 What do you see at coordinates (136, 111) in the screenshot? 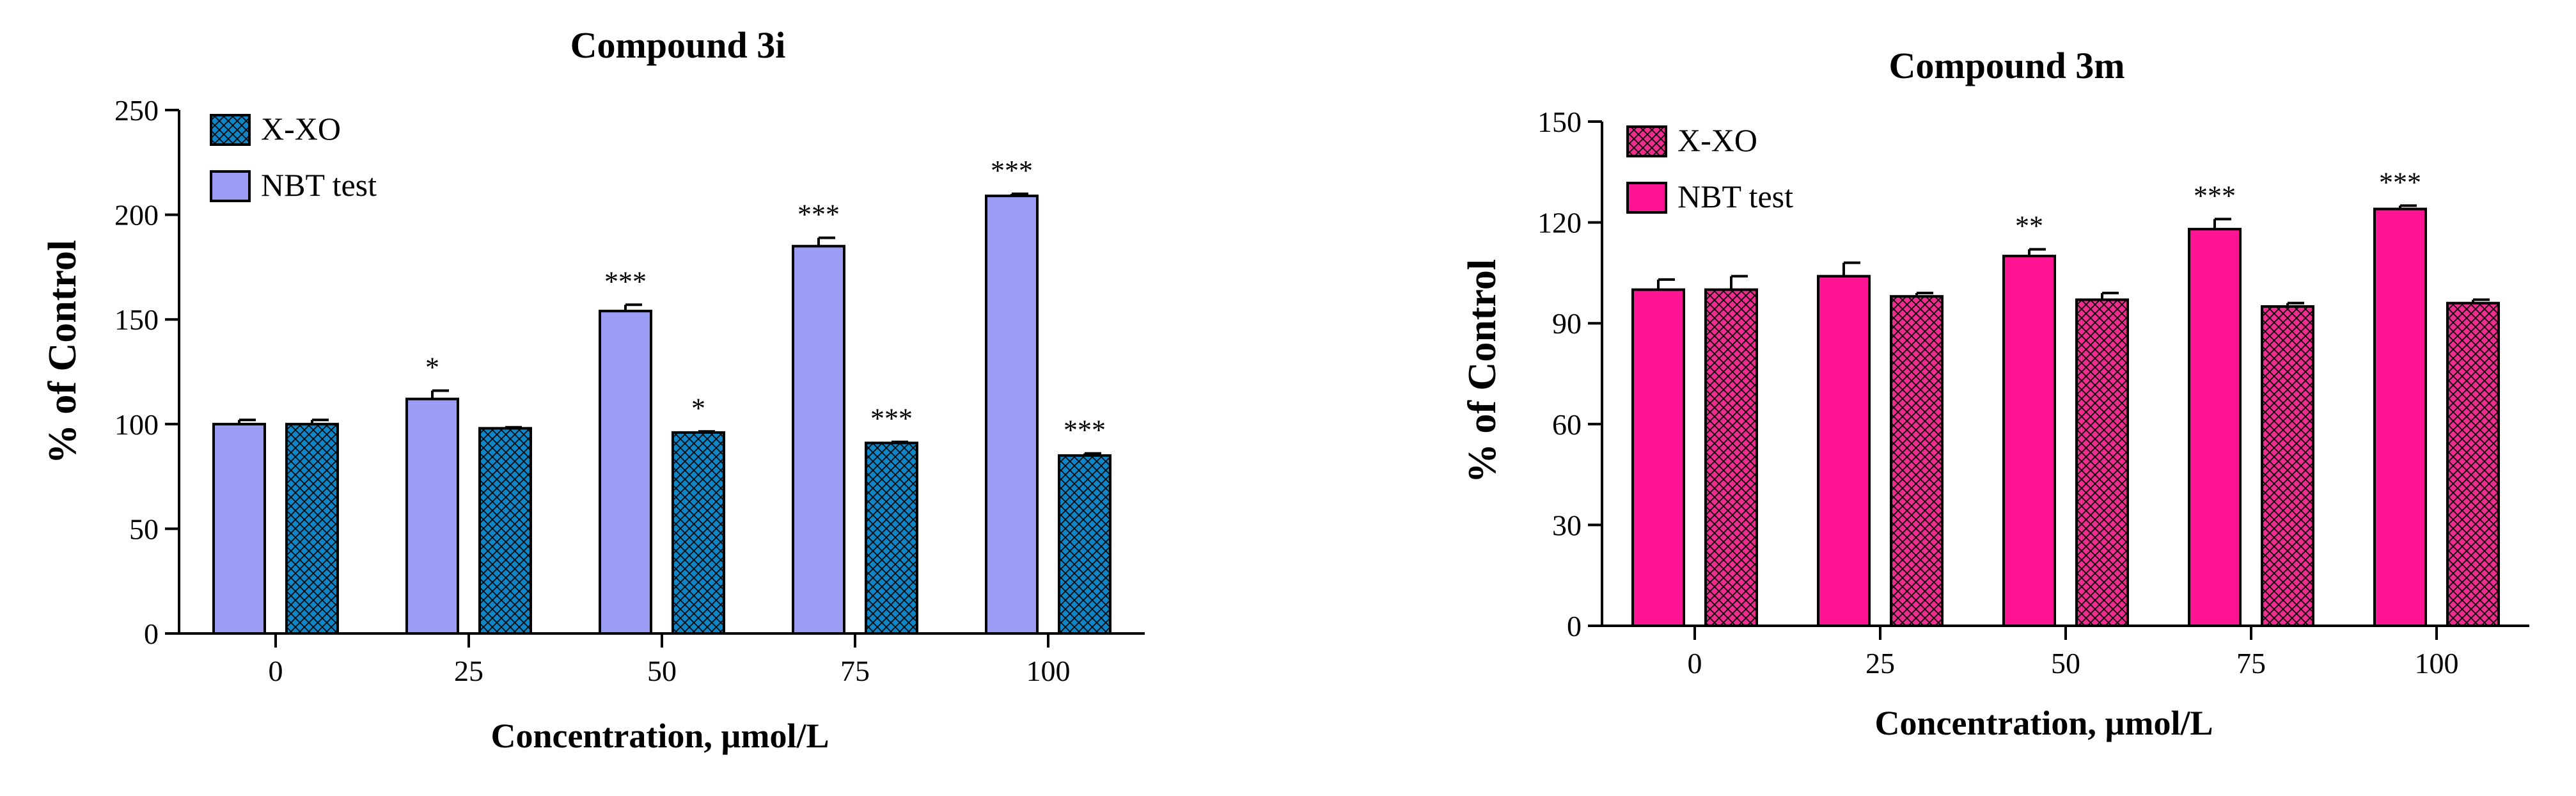
I see `c1-ytick-label: 250` at bounding box center [136, 111].